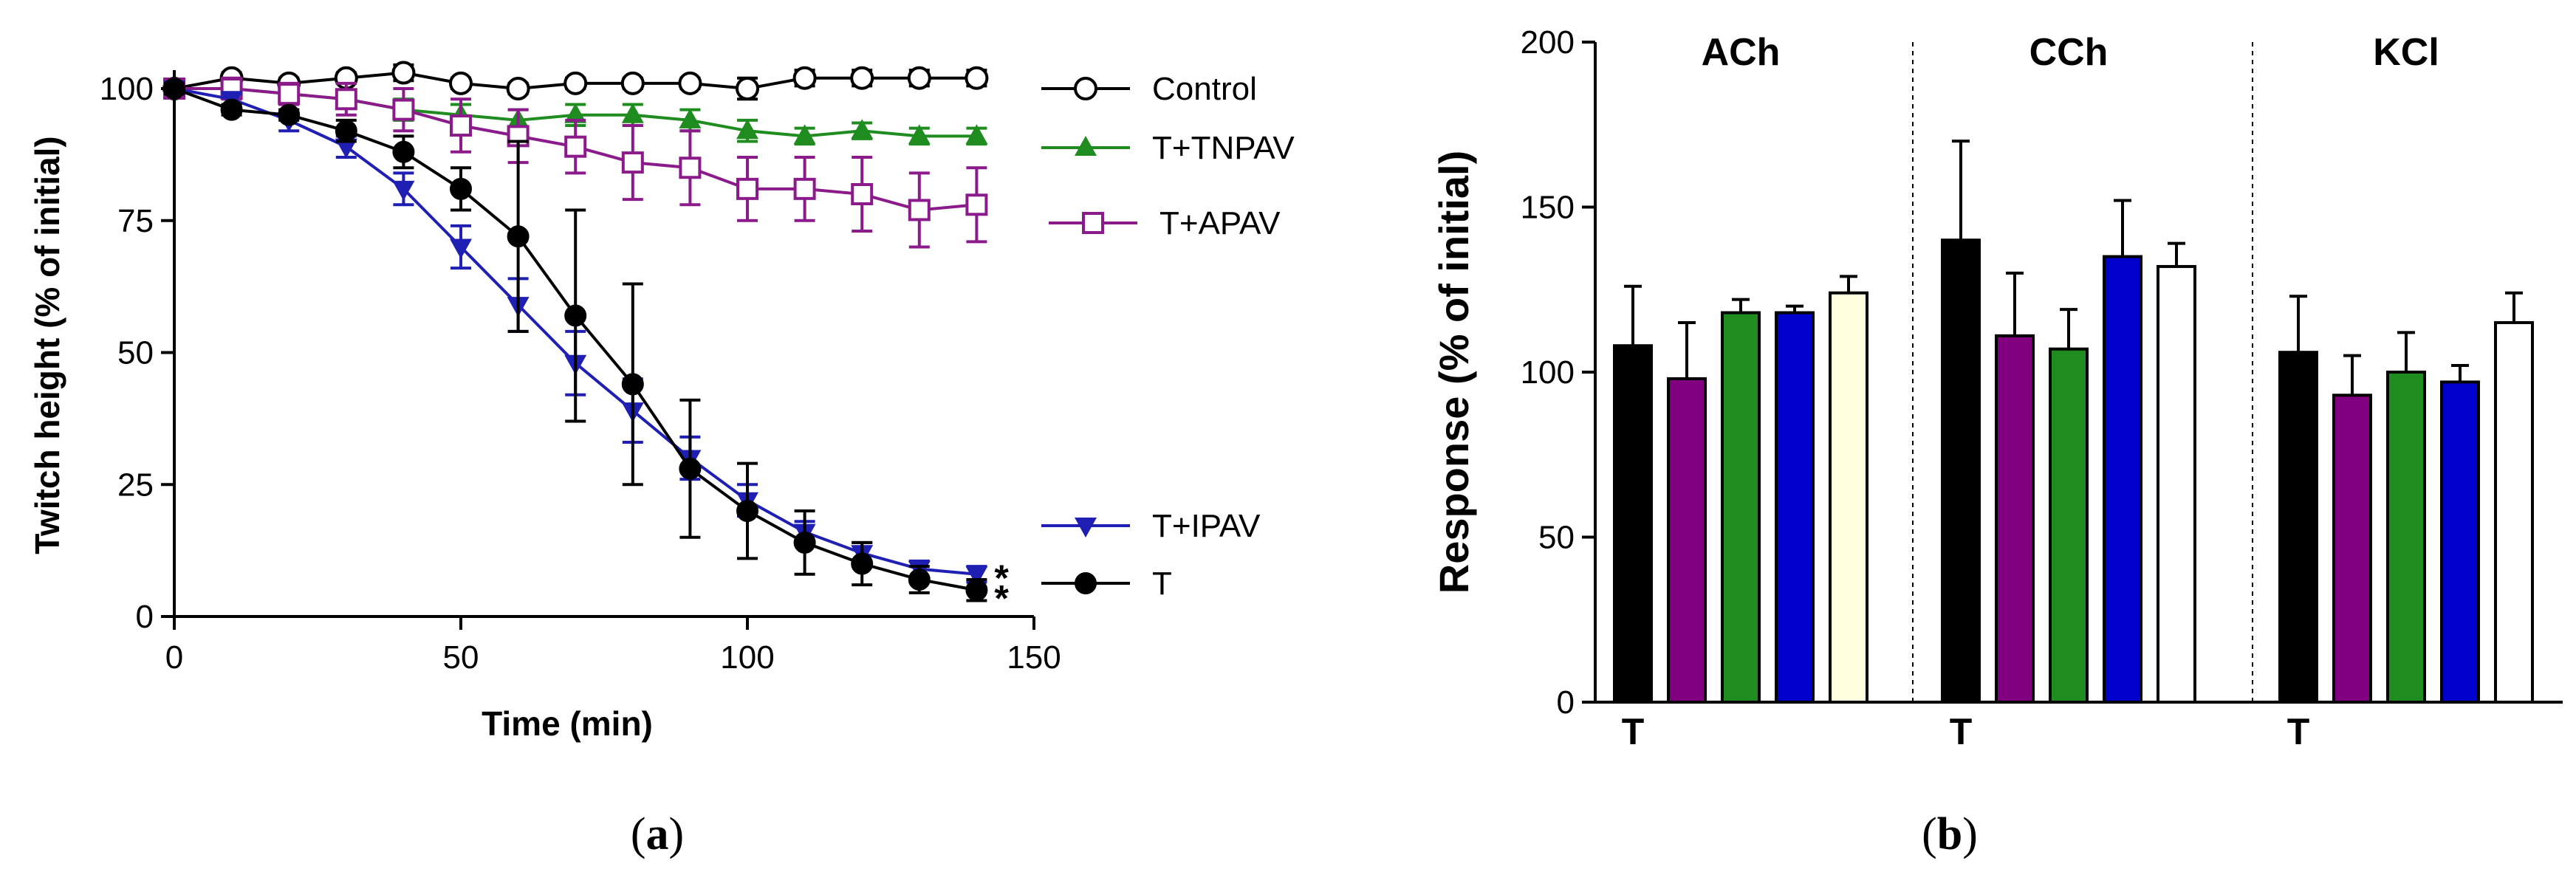 The image size is (2576, 869). I want to click on bar-group-kcl: KCl T, so click(2406, 391).